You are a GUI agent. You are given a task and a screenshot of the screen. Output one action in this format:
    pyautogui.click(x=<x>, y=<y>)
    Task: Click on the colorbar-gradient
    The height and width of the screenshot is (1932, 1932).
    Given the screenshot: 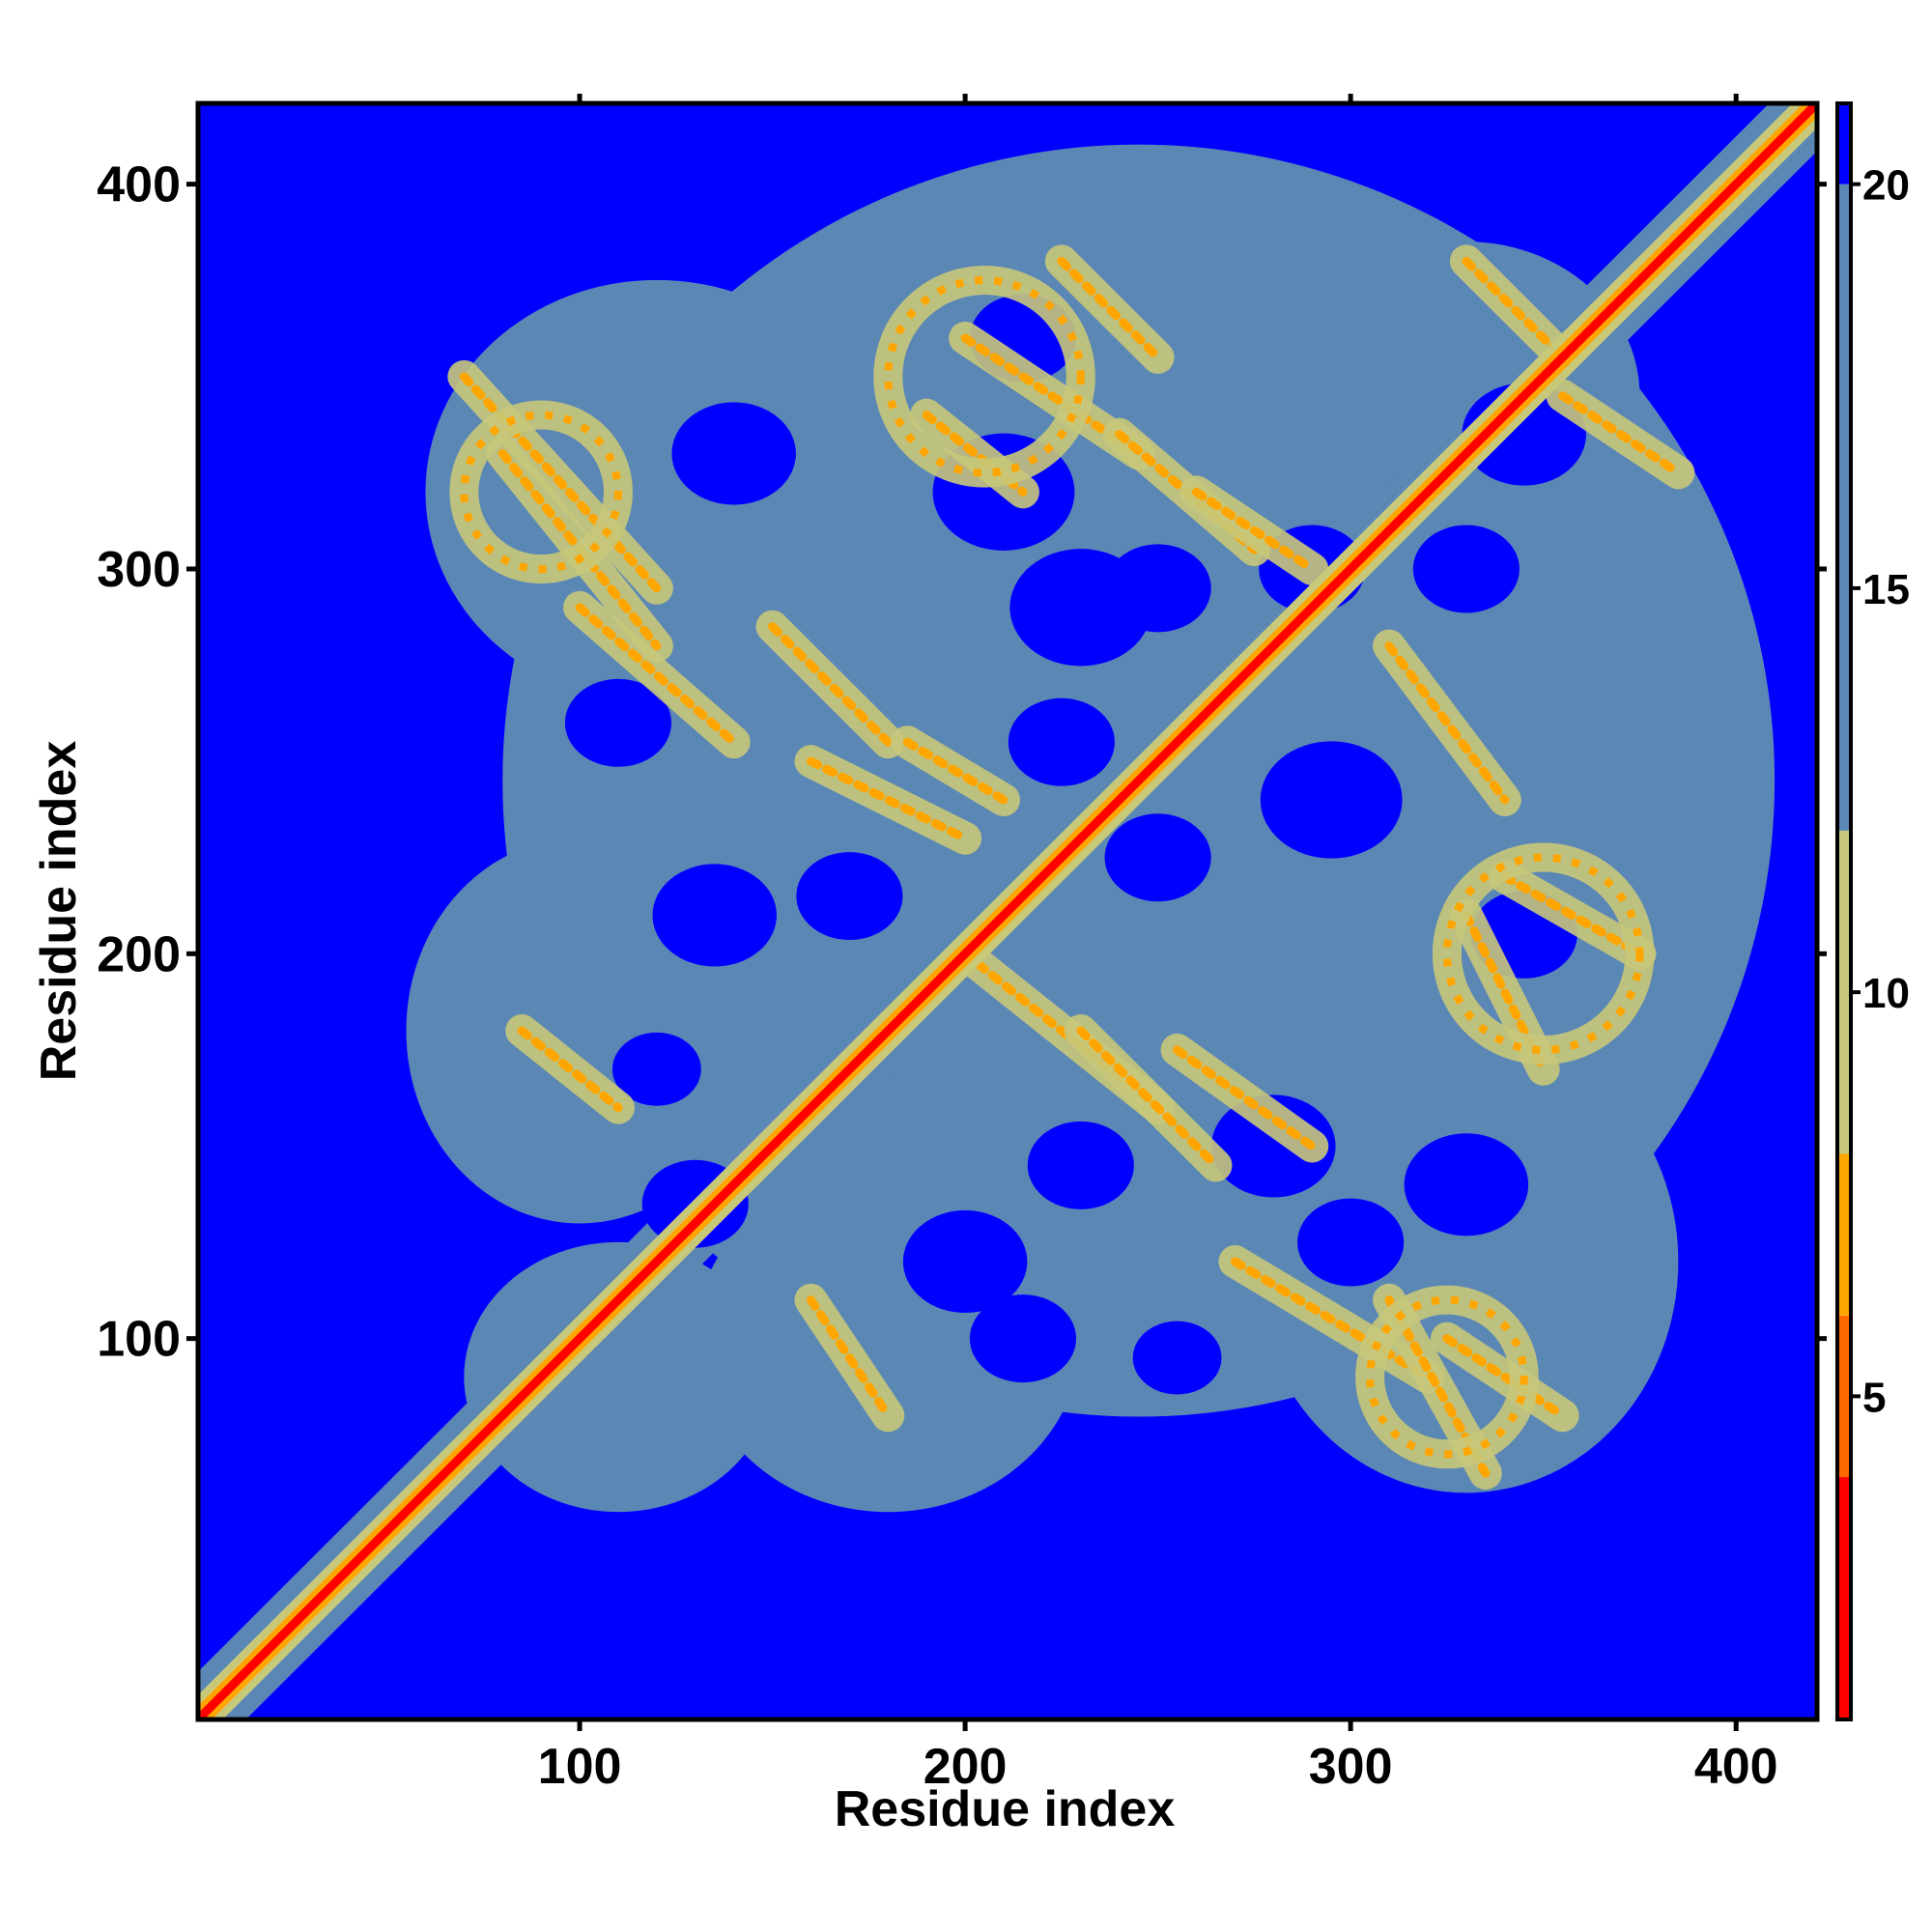 What is the action you would take?
    pyautogui.click(x=1844, y=911)
    